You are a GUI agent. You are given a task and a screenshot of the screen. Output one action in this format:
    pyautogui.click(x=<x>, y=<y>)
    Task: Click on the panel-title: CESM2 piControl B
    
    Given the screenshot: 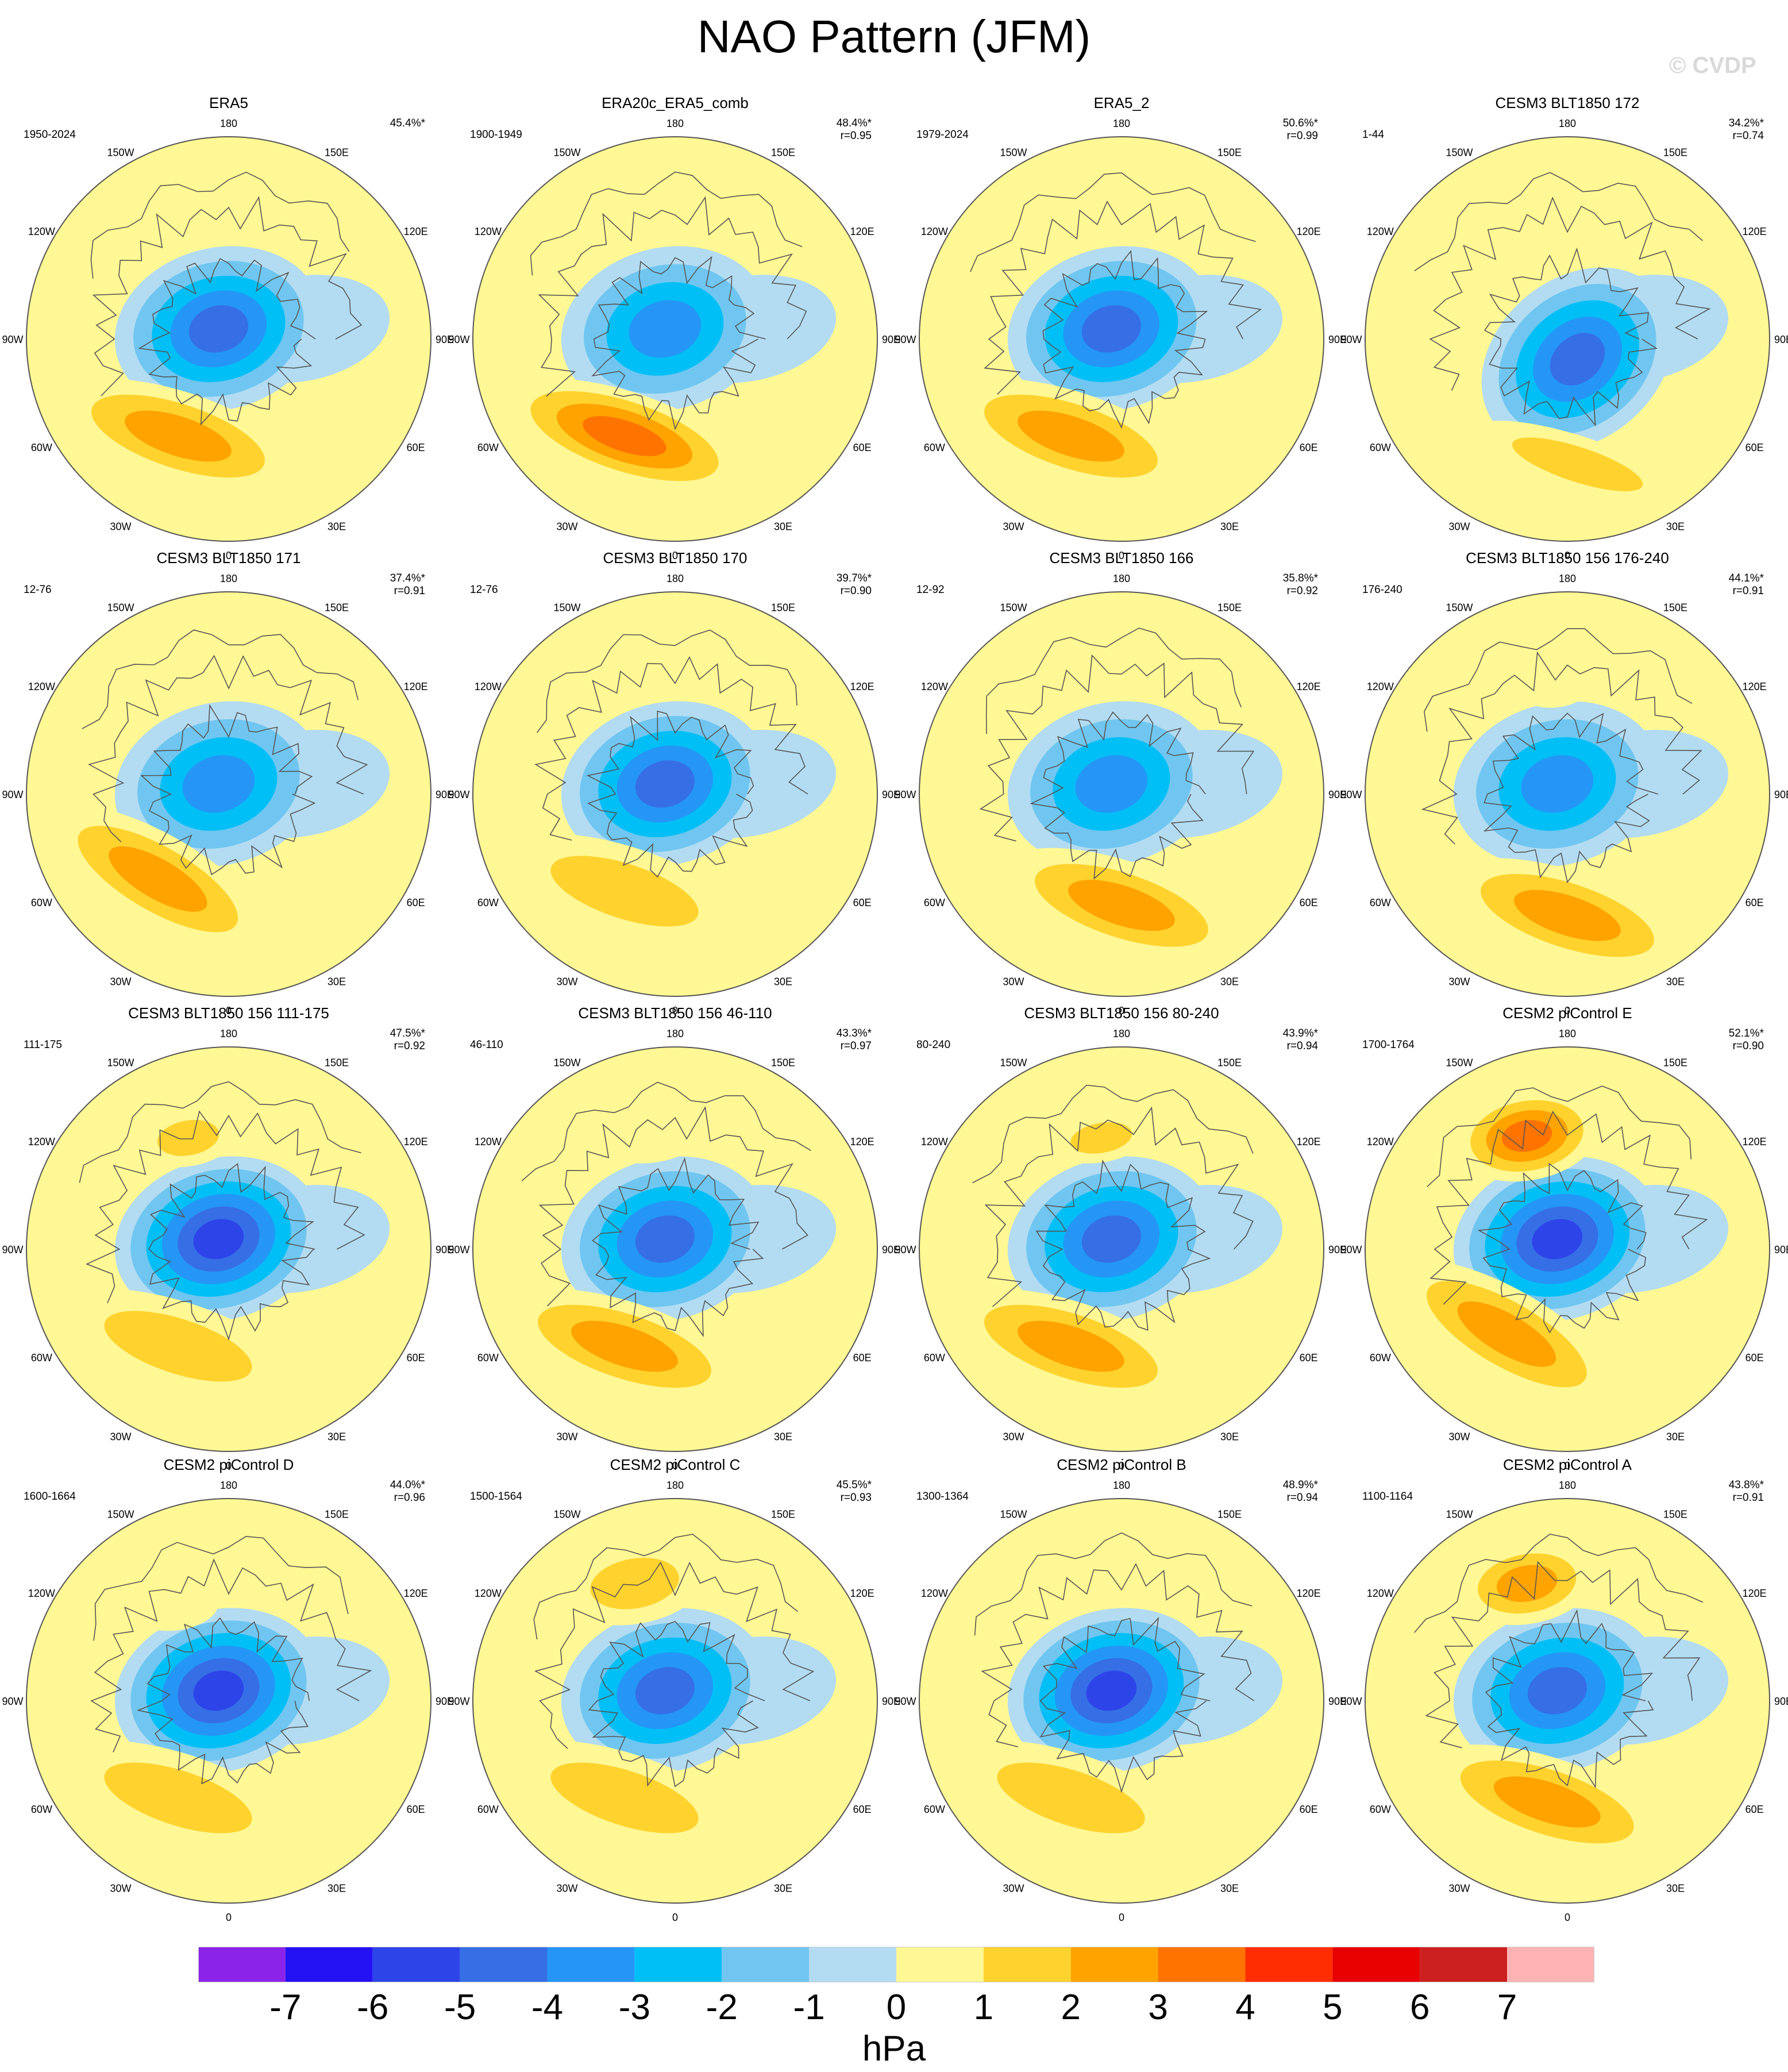 What is the action you would take?
    pyautogui.click(x=1121, y=1464)
    